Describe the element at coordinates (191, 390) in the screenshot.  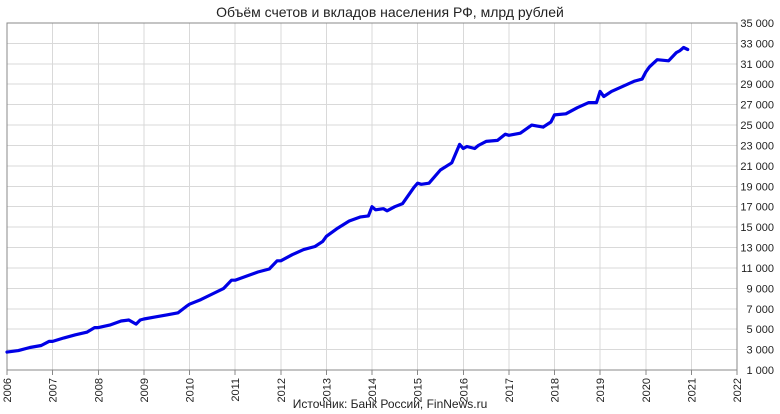
I see `x-tick-label: 2010` at that location.